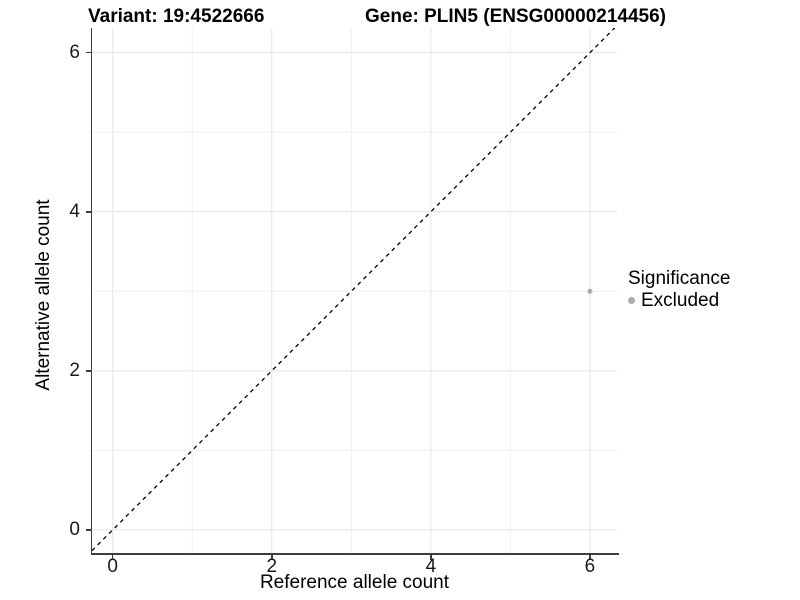  What do you see at coordinates (590, 566) in the screenshot?
I see `x-tick-label: 6` at bounding box center [590, 566].